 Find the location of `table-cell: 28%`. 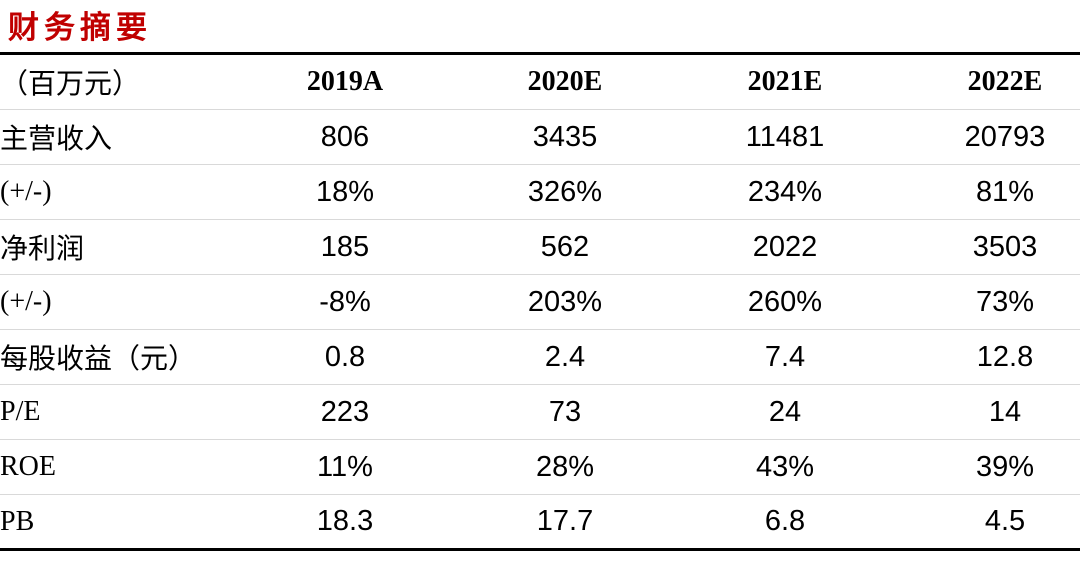

table-cell: 28% is located at coordinates (565, 467).